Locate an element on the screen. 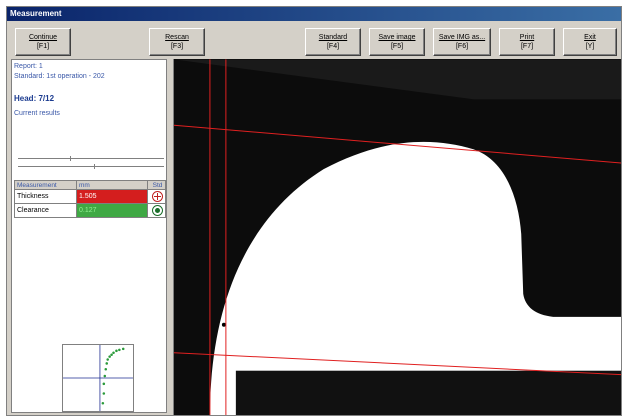 This screenshot has height=418, width=624. results-header-row: Measurement mm Std is located at coordinates (90, 185).